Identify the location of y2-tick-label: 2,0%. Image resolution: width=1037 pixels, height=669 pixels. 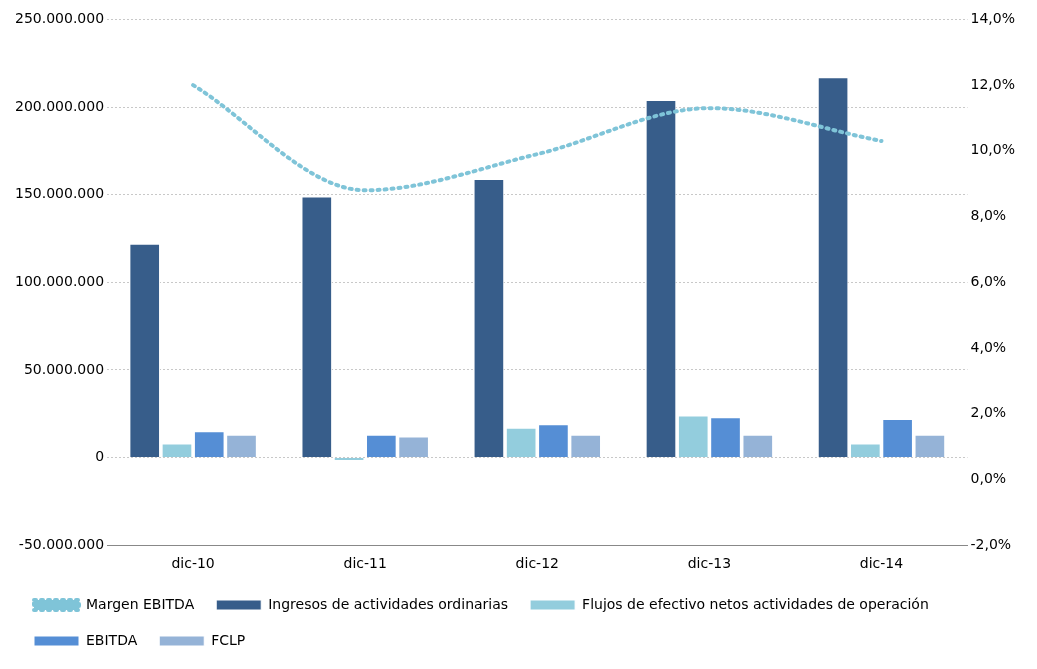
(988, 412).